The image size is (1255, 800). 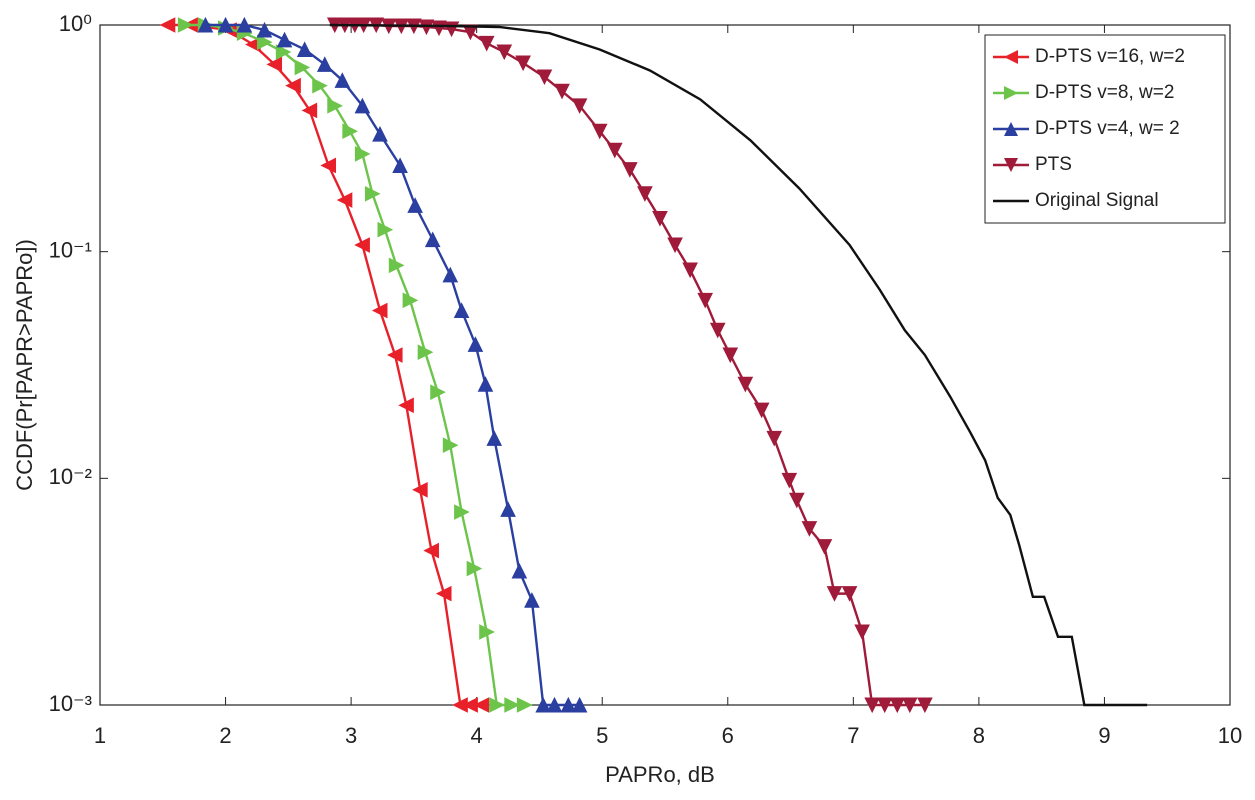 What do you see at coordinates (1107, 128) in the screenshot?
I see `legend-label: D-PTS v=4, w= 2` at bounding box center [1107, 128].